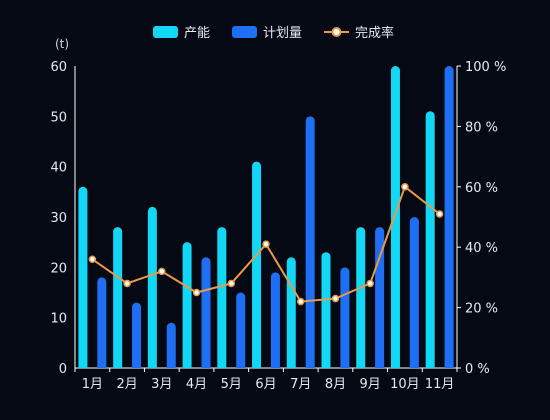  I want to click on legend-label: 产能, so click(197, 33).